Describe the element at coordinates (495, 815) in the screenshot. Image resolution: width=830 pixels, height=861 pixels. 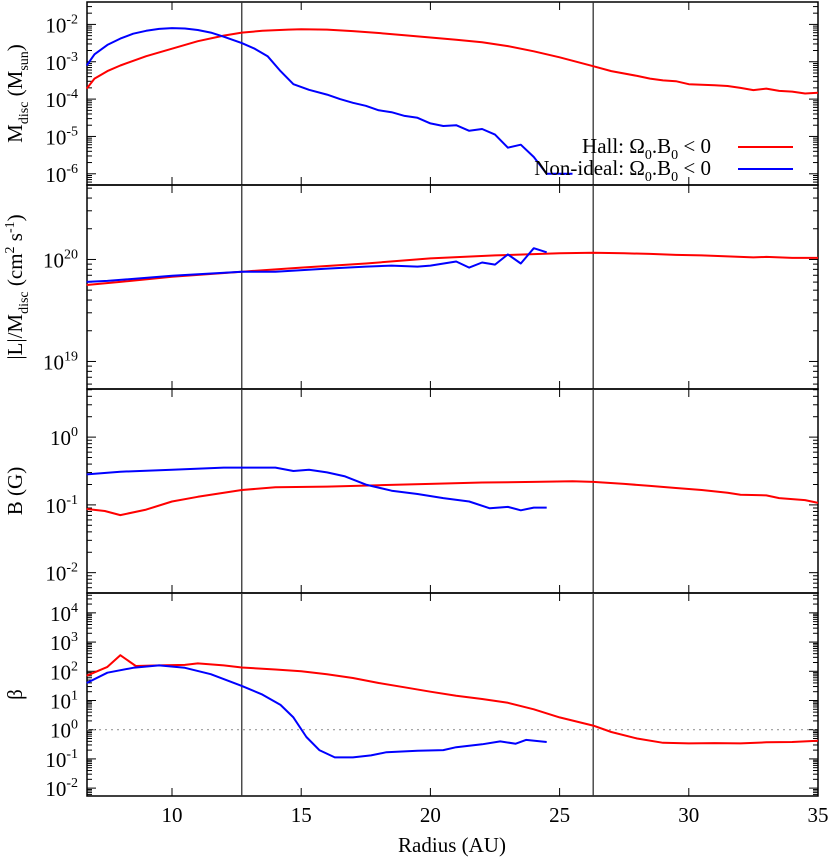
I see `x-axis-tick-labels: 10 15 20 25 30 35` at that location.